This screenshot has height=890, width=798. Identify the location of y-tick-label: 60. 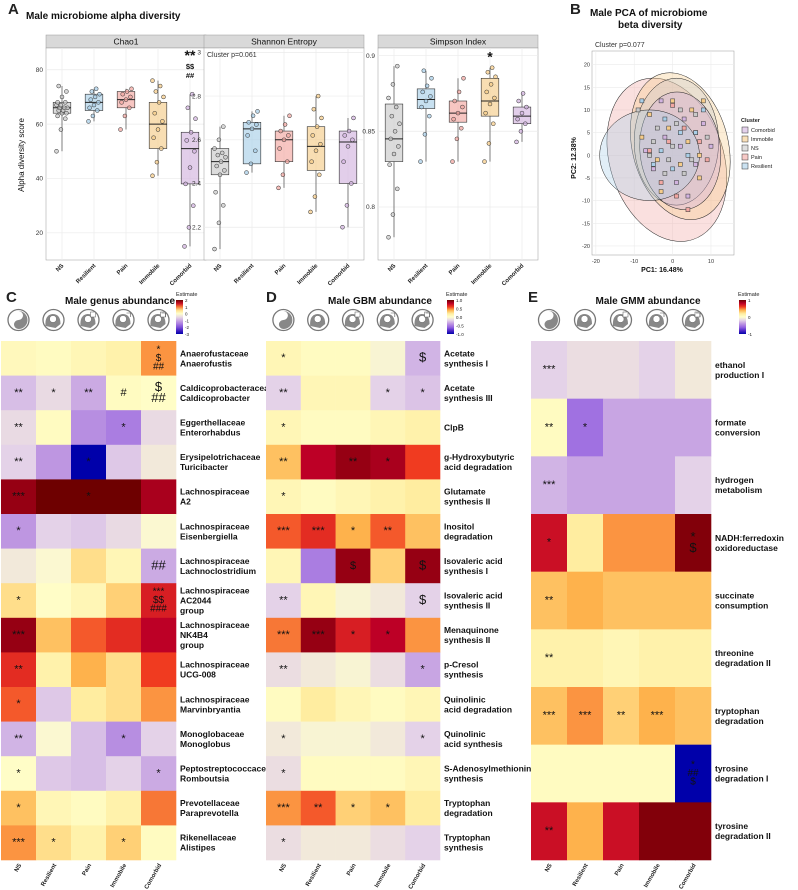
(40, 124).